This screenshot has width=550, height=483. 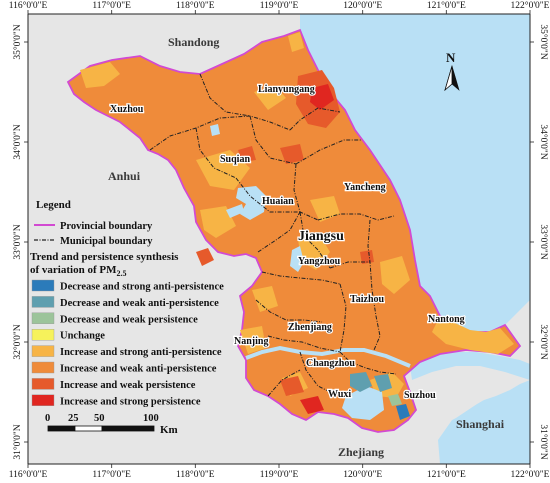 What do you see at coordinates (82, 336) in the screenshot?
I see `legend-item-label: Unchange` at bounding box center [82, 336].